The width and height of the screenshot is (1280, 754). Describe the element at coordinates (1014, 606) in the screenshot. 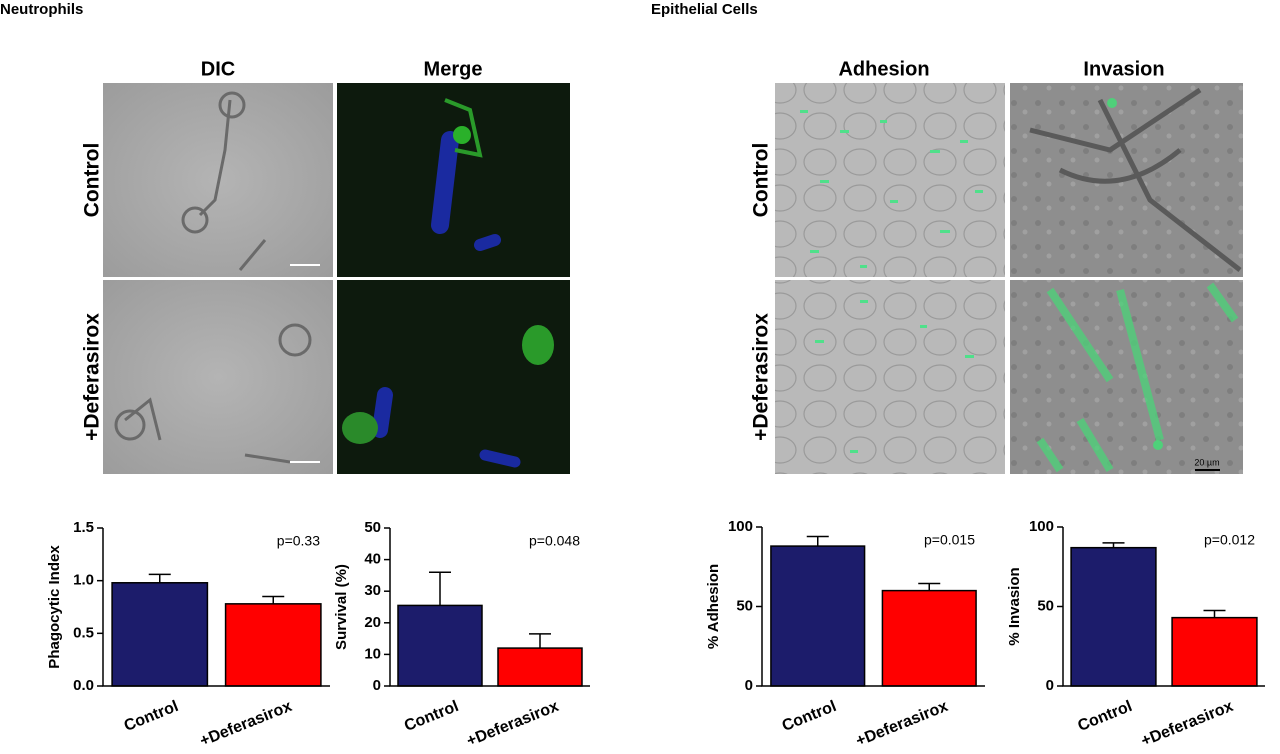

I see `y-axis-label: % Invasion` at that location.